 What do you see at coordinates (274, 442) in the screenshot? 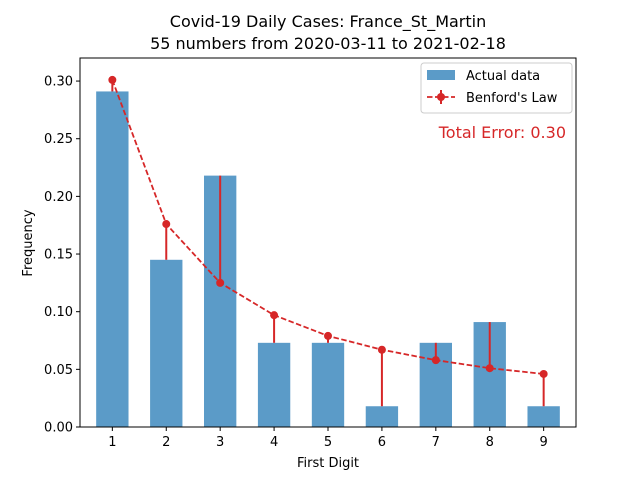
I see `x-tick-label-4: 4` at bounding box center [274, 442].